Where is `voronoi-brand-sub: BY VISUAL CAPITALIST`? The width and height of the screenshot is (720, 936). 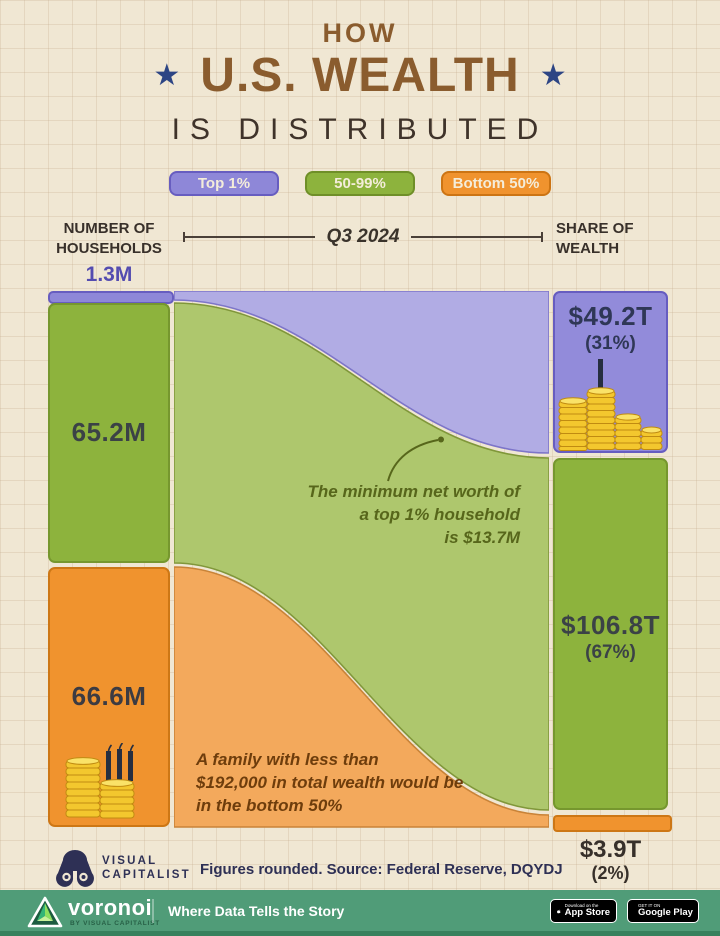 voronoi-brand-sub: BY VISUAL CAPITALIST is located at coordinates (115, 923).